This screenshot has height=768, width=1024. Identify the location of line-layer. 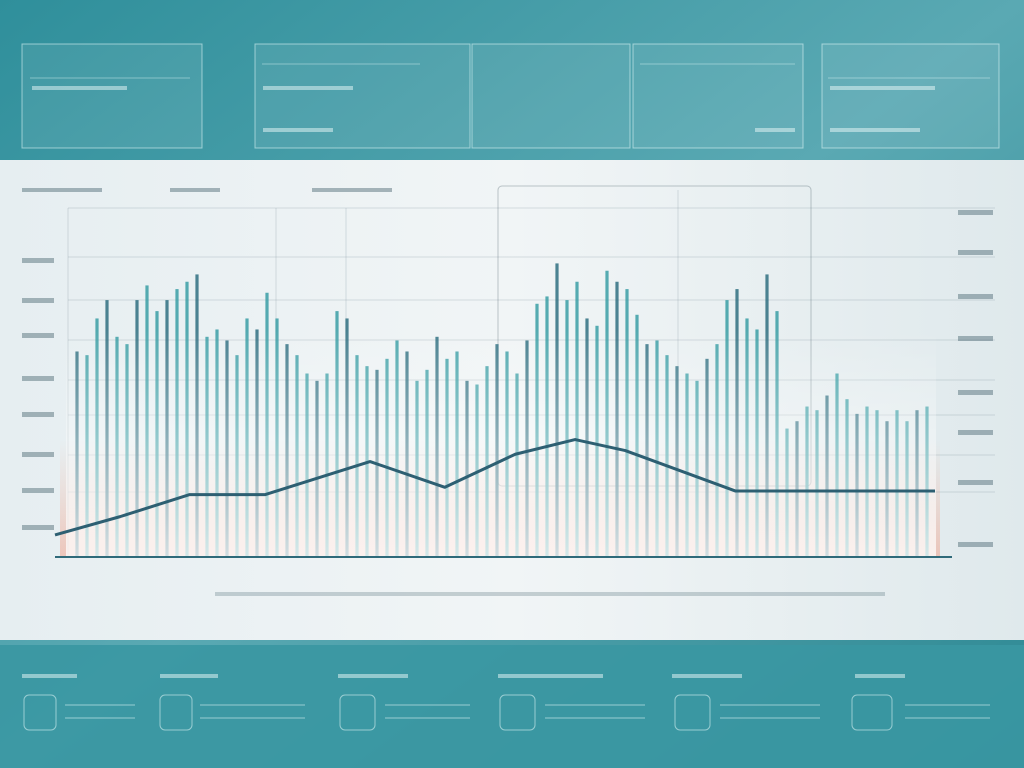
(494, 487).